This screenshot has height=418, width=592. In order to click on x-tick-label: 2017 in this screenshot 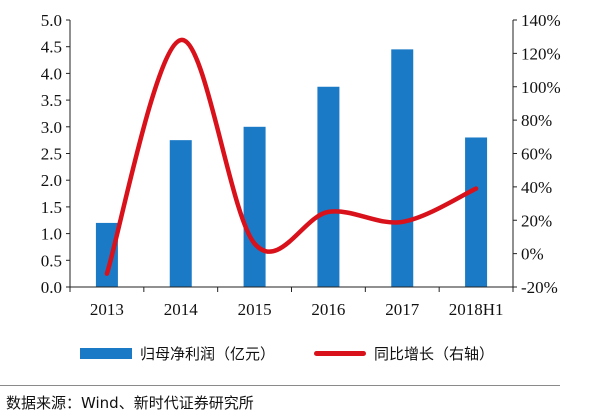, I will do `click(402, 309)`.